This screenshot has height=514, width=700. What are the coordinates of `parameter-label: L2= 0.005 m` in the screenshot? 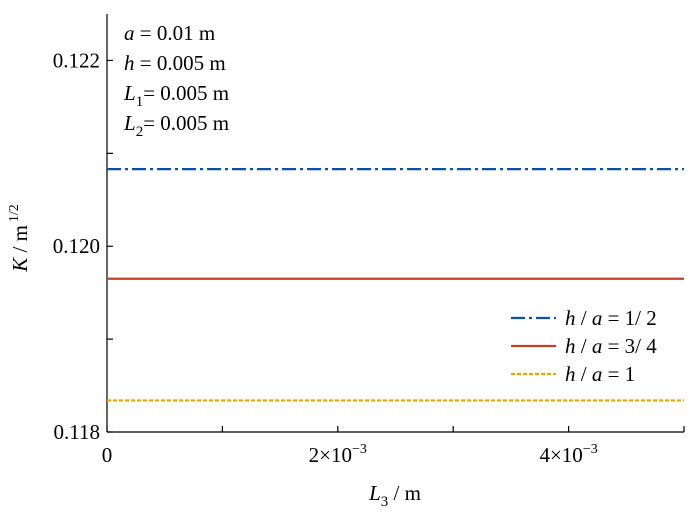 It's located at (176, 125).